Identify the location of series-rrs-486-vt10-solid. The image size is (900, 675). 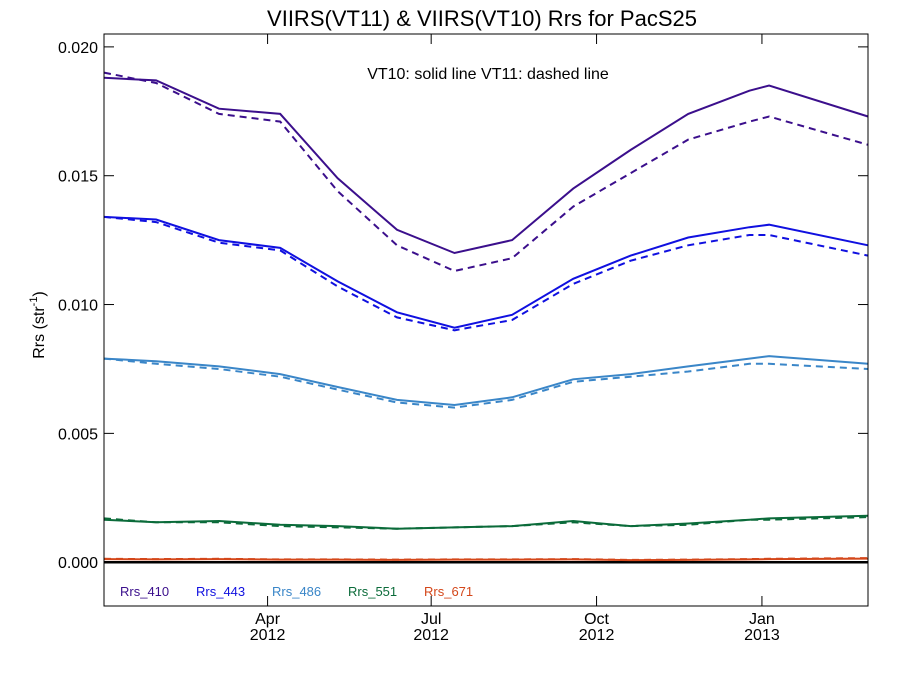
(486, 381).